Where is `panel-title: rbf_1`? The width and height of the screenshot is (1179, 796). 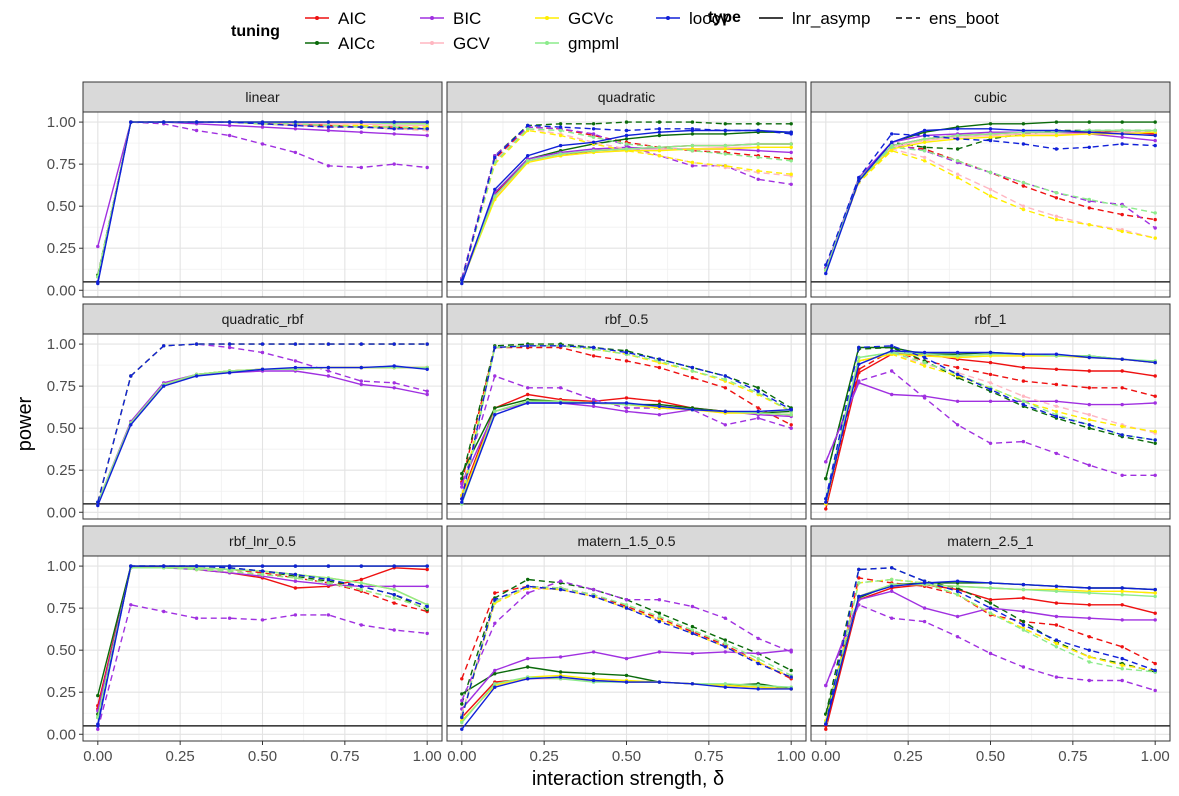
panel-title: rbf_1 is located at coordinates (991, 319).